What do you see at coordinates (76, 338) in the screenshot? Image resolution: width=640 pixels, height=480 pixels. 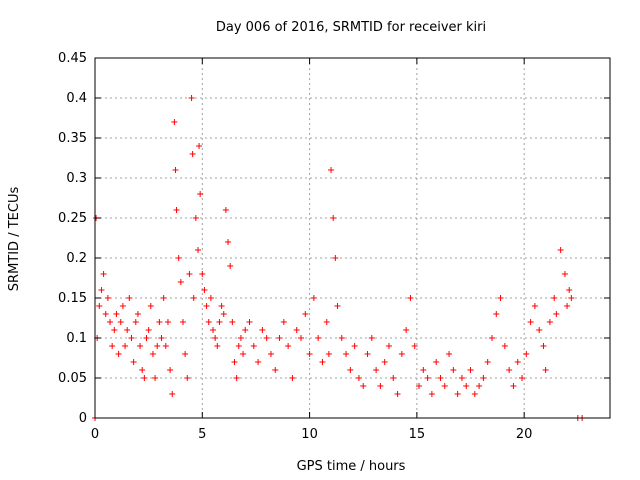 I see `y-tick-label: 0.1` at bounding box center [76, 338].